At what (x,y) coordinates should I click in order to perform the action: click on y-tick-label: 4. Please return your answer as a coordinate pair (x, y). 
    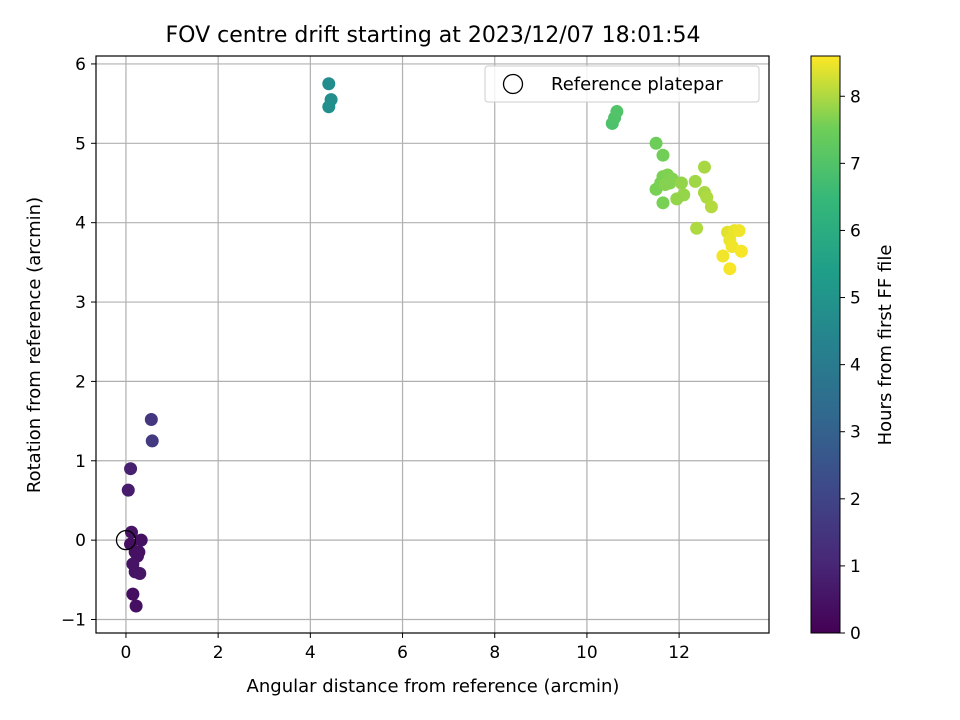
    Looking at the image, I should click on (80, 224).